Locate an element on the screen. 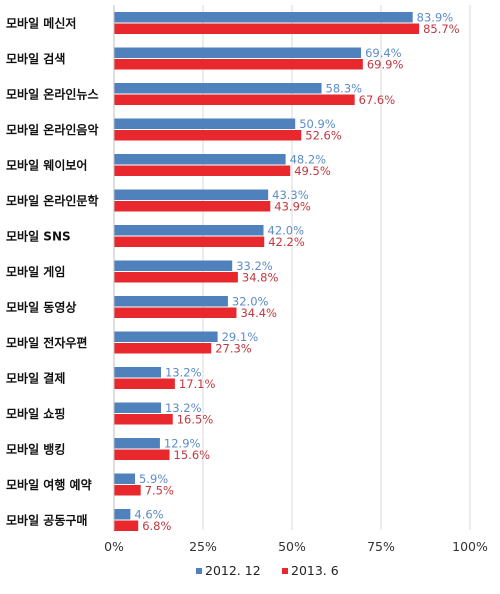 This screenshot has height=594, width=500. category-label: 모바일 결제 is located at coordinates (35, 378).